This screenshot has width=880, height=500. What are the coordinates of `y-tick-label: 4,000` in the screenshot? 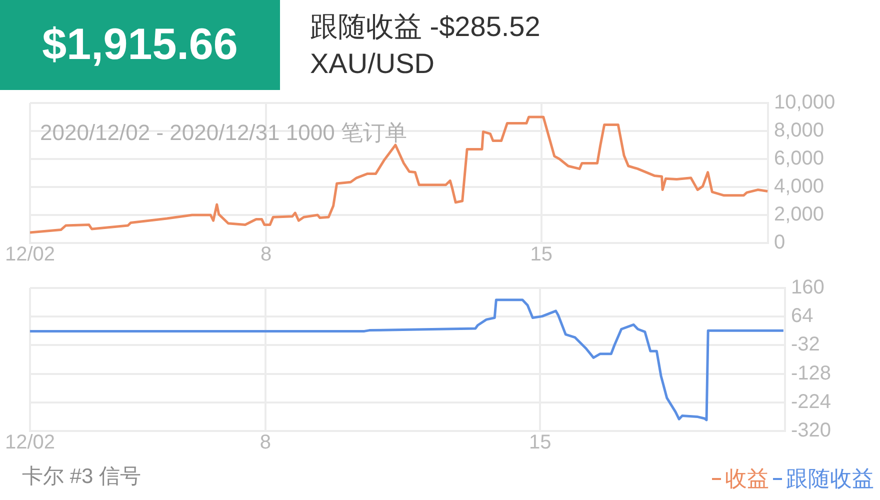 It's located at (799, 187).